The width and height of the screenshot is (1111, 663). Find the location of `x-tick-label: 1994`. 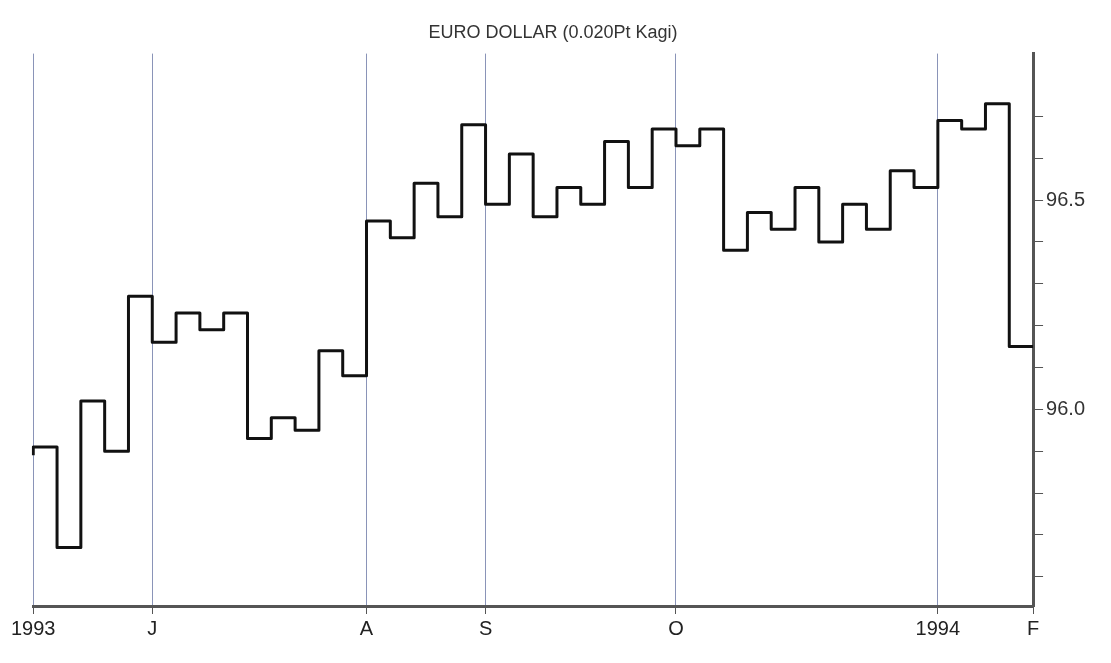

x-tick-label: 1994 is located at coordinates (938, 627).